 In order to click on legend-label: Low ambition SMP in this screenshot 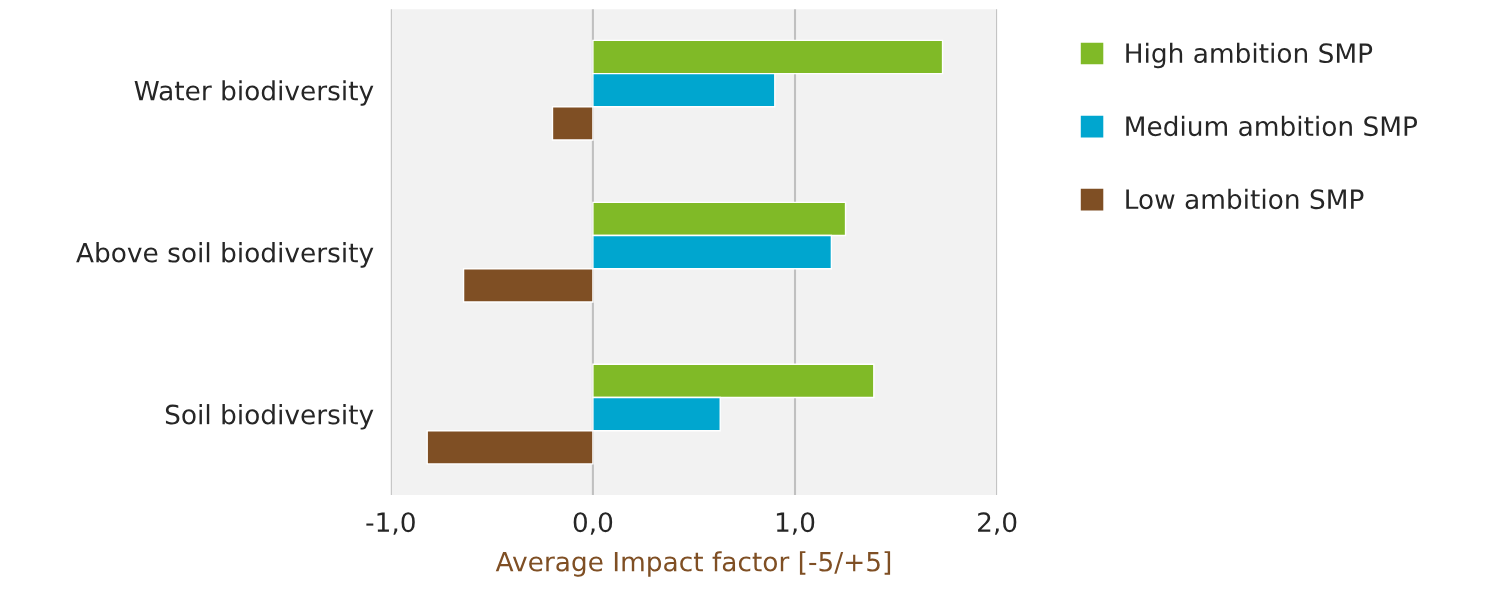, I will do `click(1245, 199)`.